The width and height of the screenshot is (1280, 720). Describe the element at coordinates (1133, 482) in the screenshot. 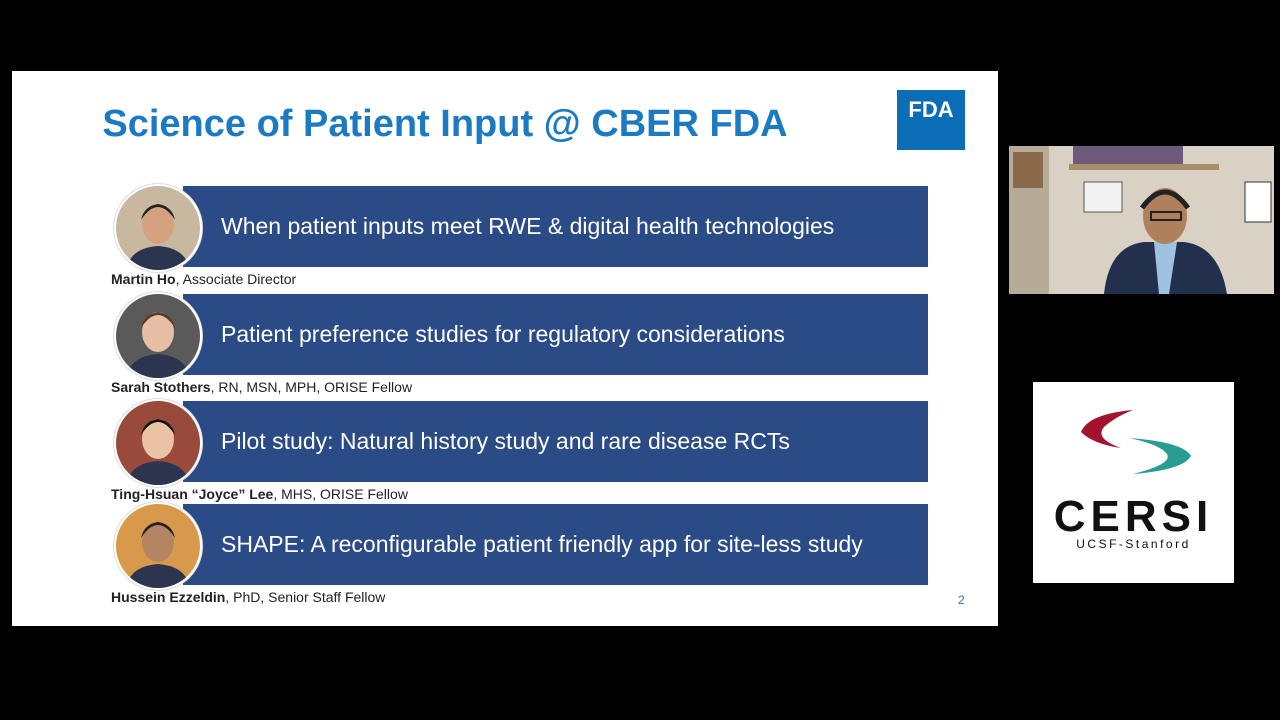

I see `cersi-logo: CERSI UCSF-Stanford` at that location.